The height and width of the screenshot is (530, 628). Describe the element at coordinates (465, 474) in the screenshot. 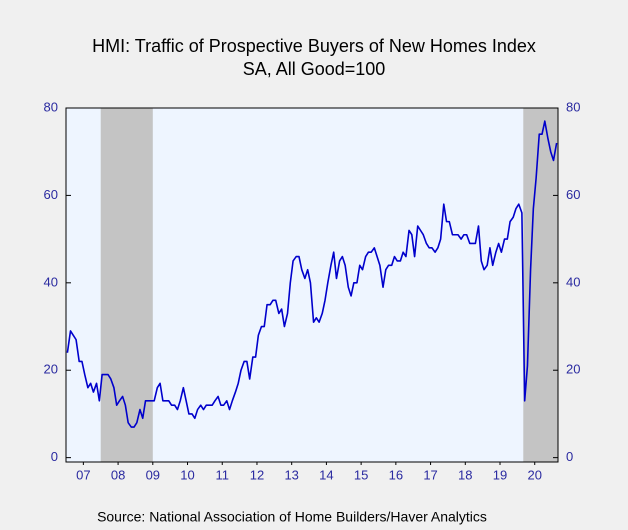

I see `x-tick-label: 18` at that location.